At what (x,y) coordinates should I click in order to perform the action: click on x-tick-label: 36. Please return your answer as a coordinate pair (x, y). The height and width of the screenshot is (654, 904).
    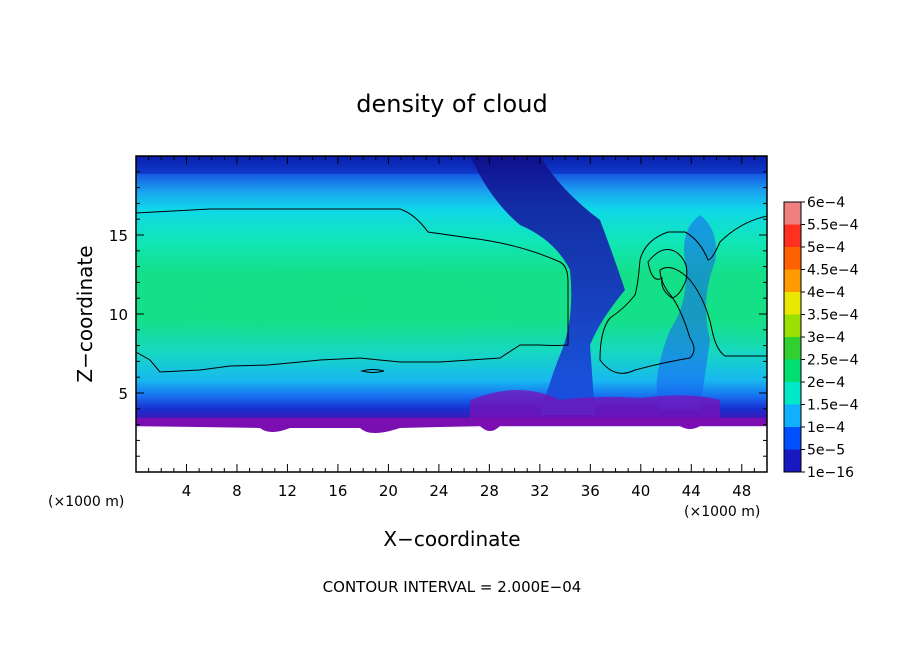
    Looking at the image, I should click on (590, 491).